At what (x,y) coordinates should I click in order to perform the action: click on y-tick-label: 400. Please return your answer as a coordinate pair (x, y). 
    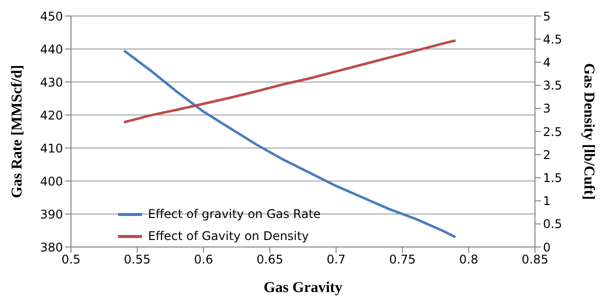
    Looking at the image, I should click on (51, 181).